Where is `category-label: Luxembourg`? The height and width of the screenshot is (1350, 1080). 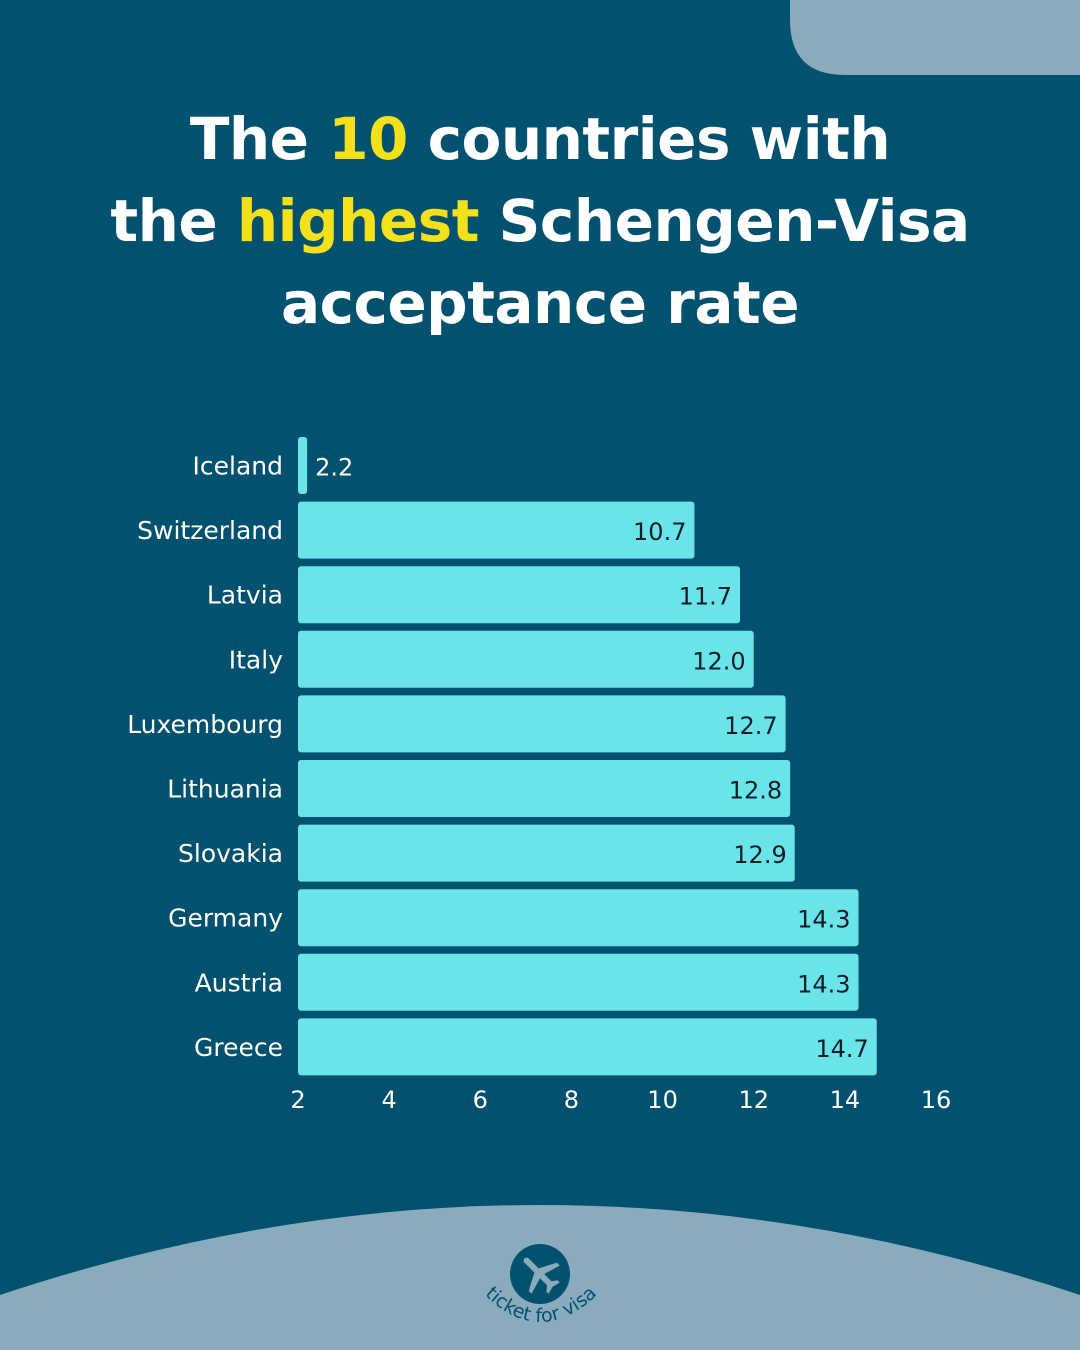
category-label: Luxembourg is located at coordinates (205, 724).